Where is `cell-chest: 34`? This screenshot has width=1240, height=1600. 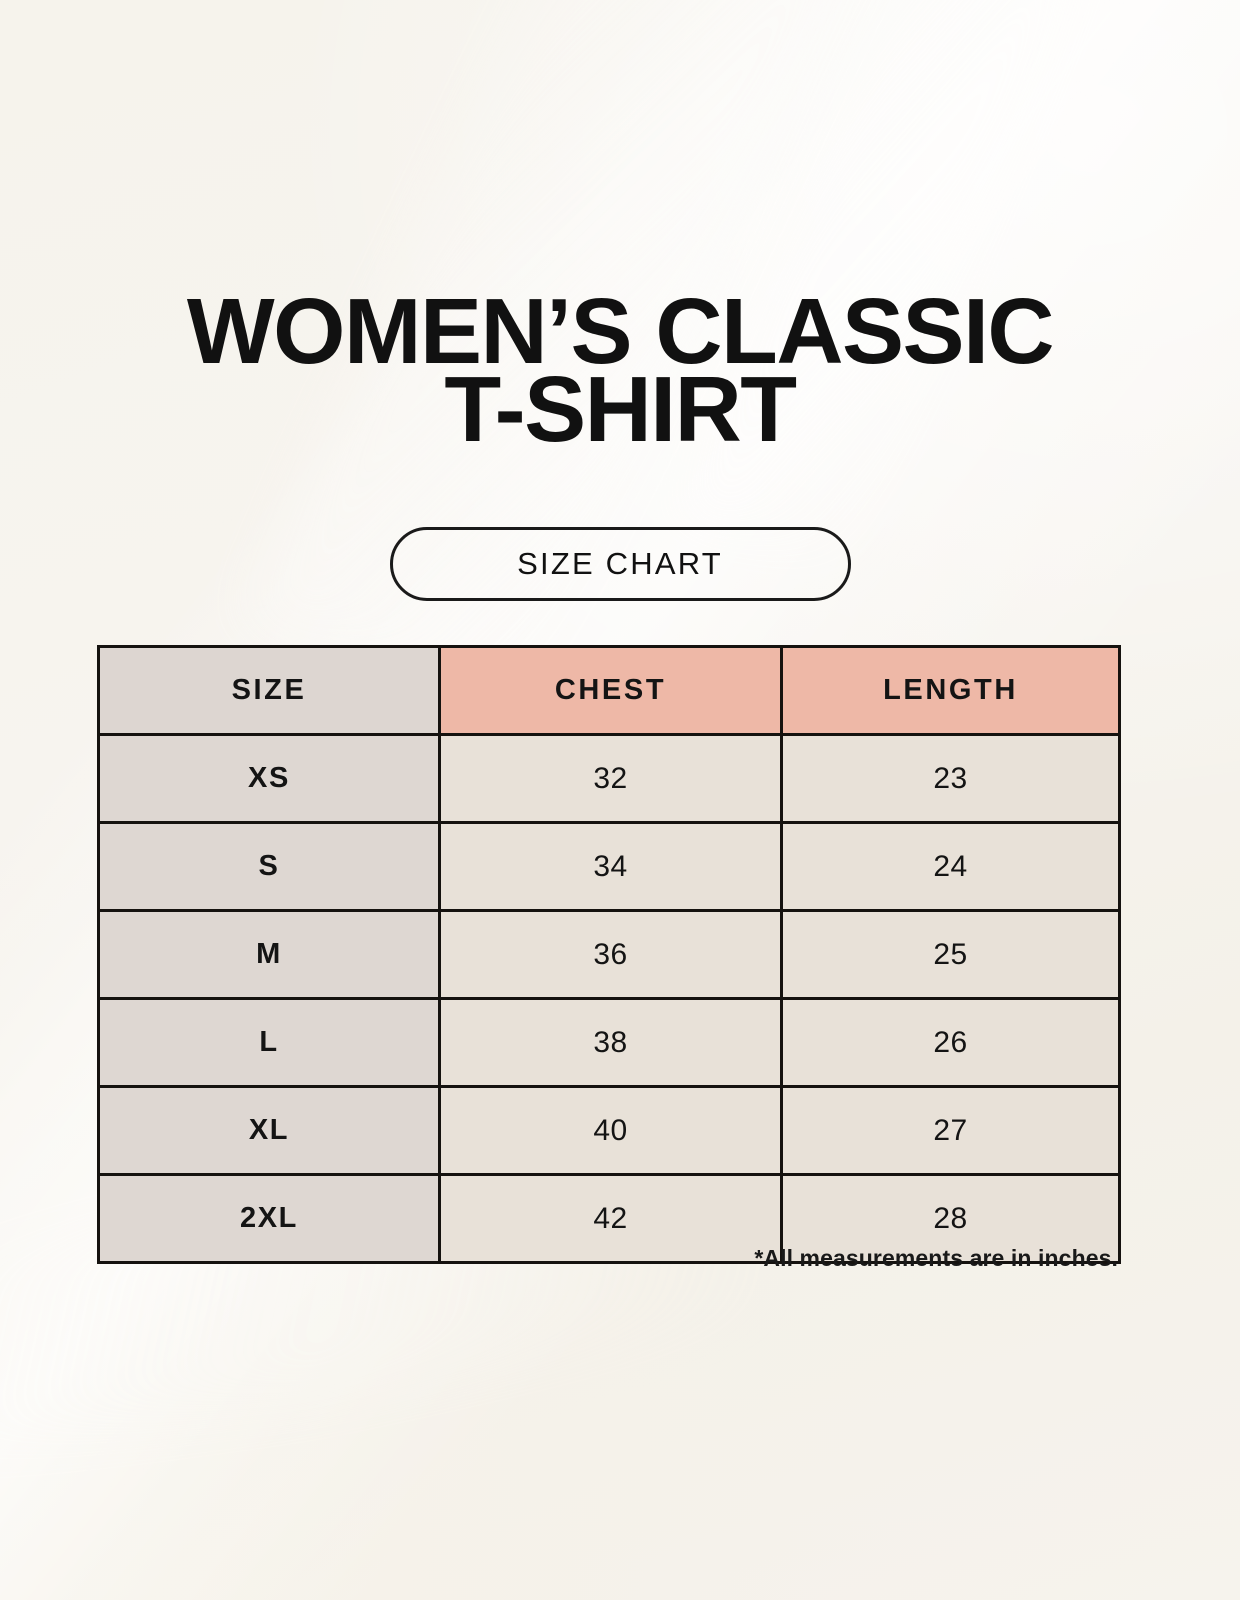 cell-chest: 34 is located at coordinates (610, 866).